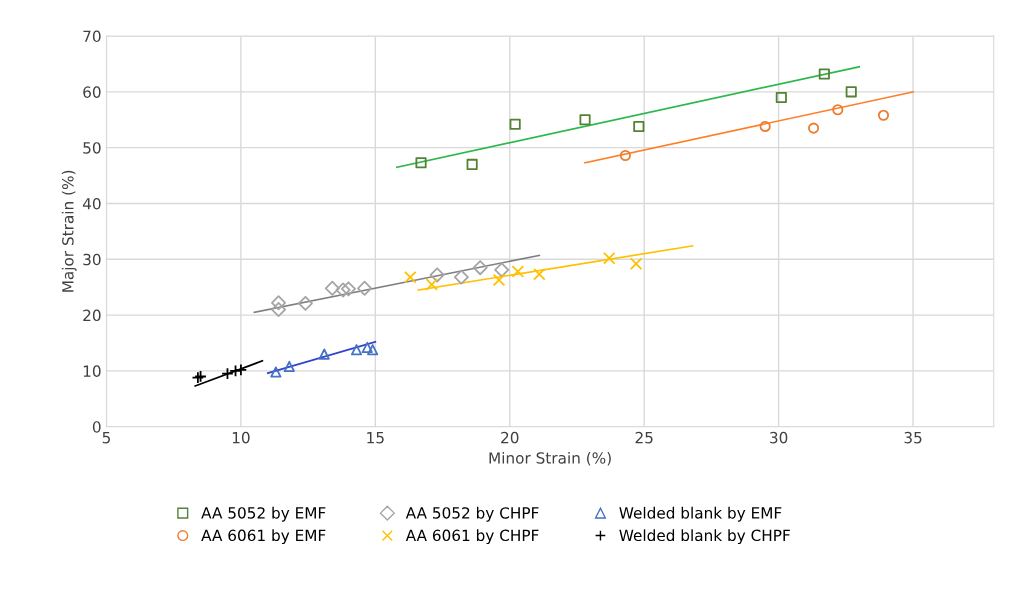 This screenshot has width=1014, height=601. Describe the element at coordinates (91, 203) in the screenshot. I see `y-tick-label: 40` at that location.